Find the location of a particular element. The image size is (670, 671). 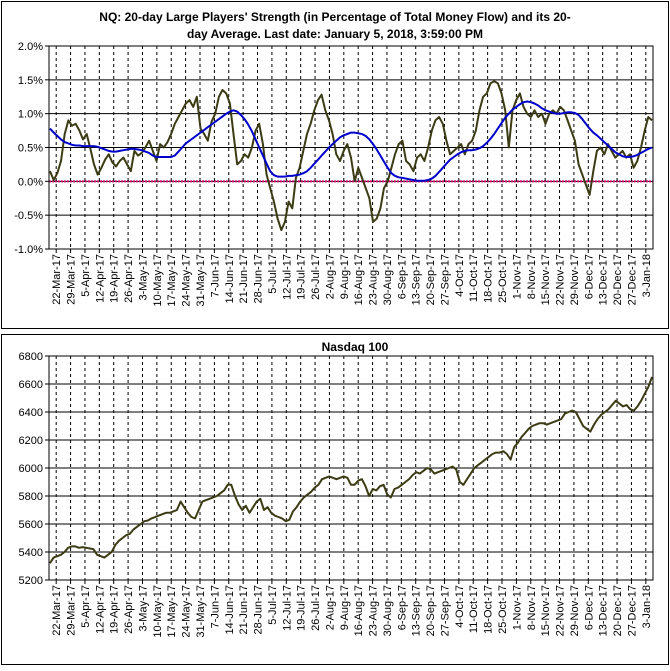

nasdaq-x-tick-label: 26-Jul-17 is located at coordinates (316, 608).